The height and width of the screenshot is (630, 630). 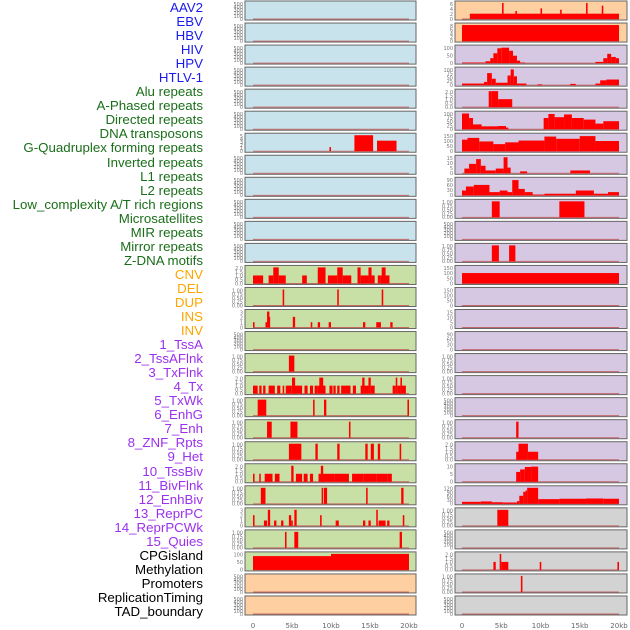 I want to click on track-label: Low_complexity A/T rich regions, so click(x=107, y=204).